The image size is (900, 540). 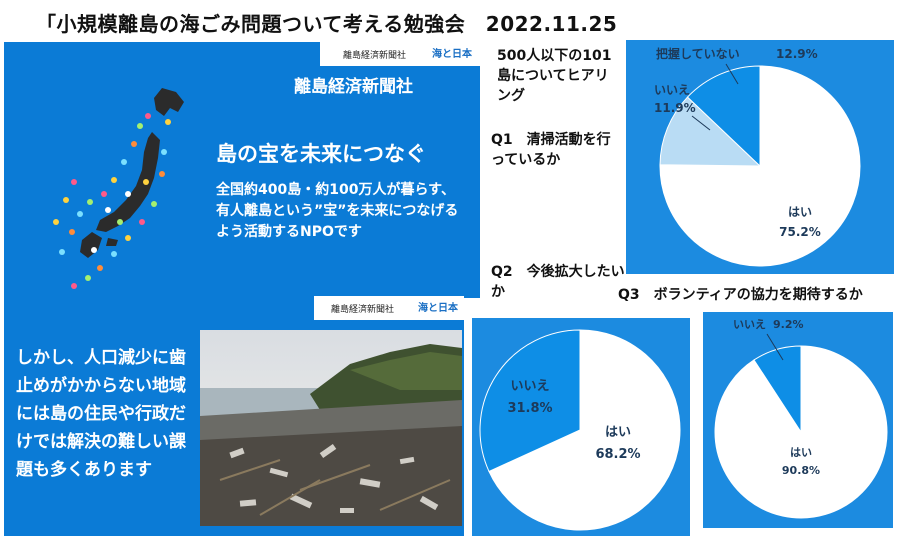 What do you see at coordinates (800, 232) in the screenshot?
I see `pie-value-yes: 75.2%` at bounding box center [800, 232].